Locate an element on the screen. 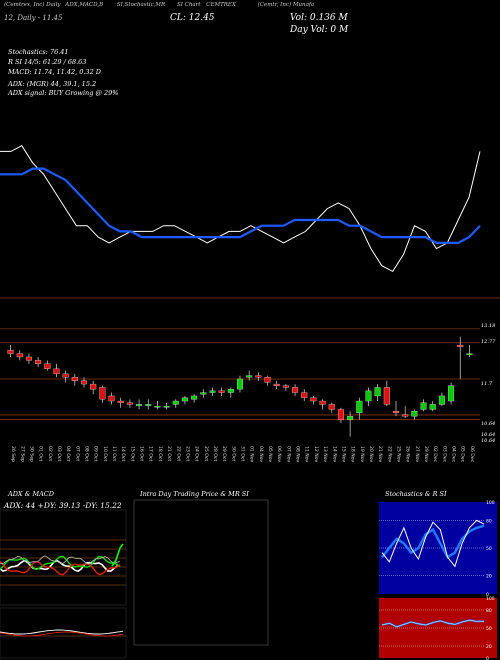 The image size is (500, 660). adx-spike is located at coordinates (117, 555).